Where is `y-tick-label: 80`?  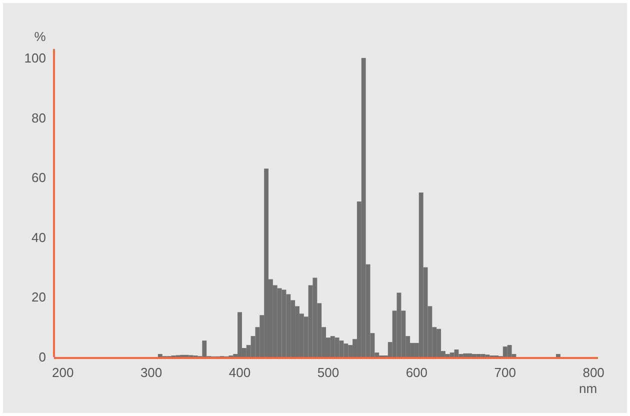 y-tick-label: 80 is located at coordinates (39, 118).